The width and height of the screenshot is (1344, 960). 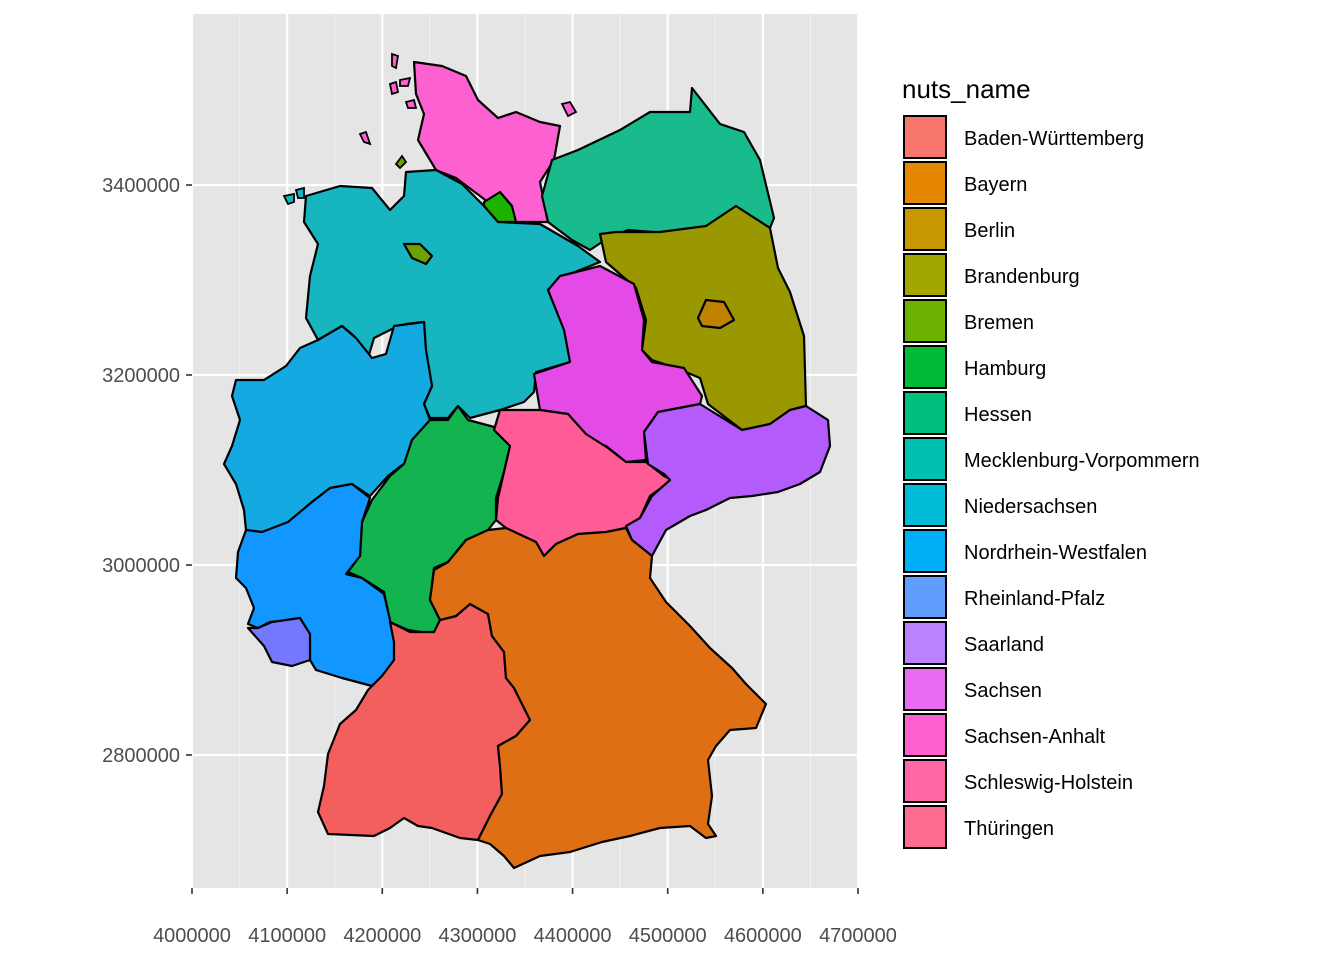 I want to click on y-tick-label: 3200000, so click(x=141, y=376).